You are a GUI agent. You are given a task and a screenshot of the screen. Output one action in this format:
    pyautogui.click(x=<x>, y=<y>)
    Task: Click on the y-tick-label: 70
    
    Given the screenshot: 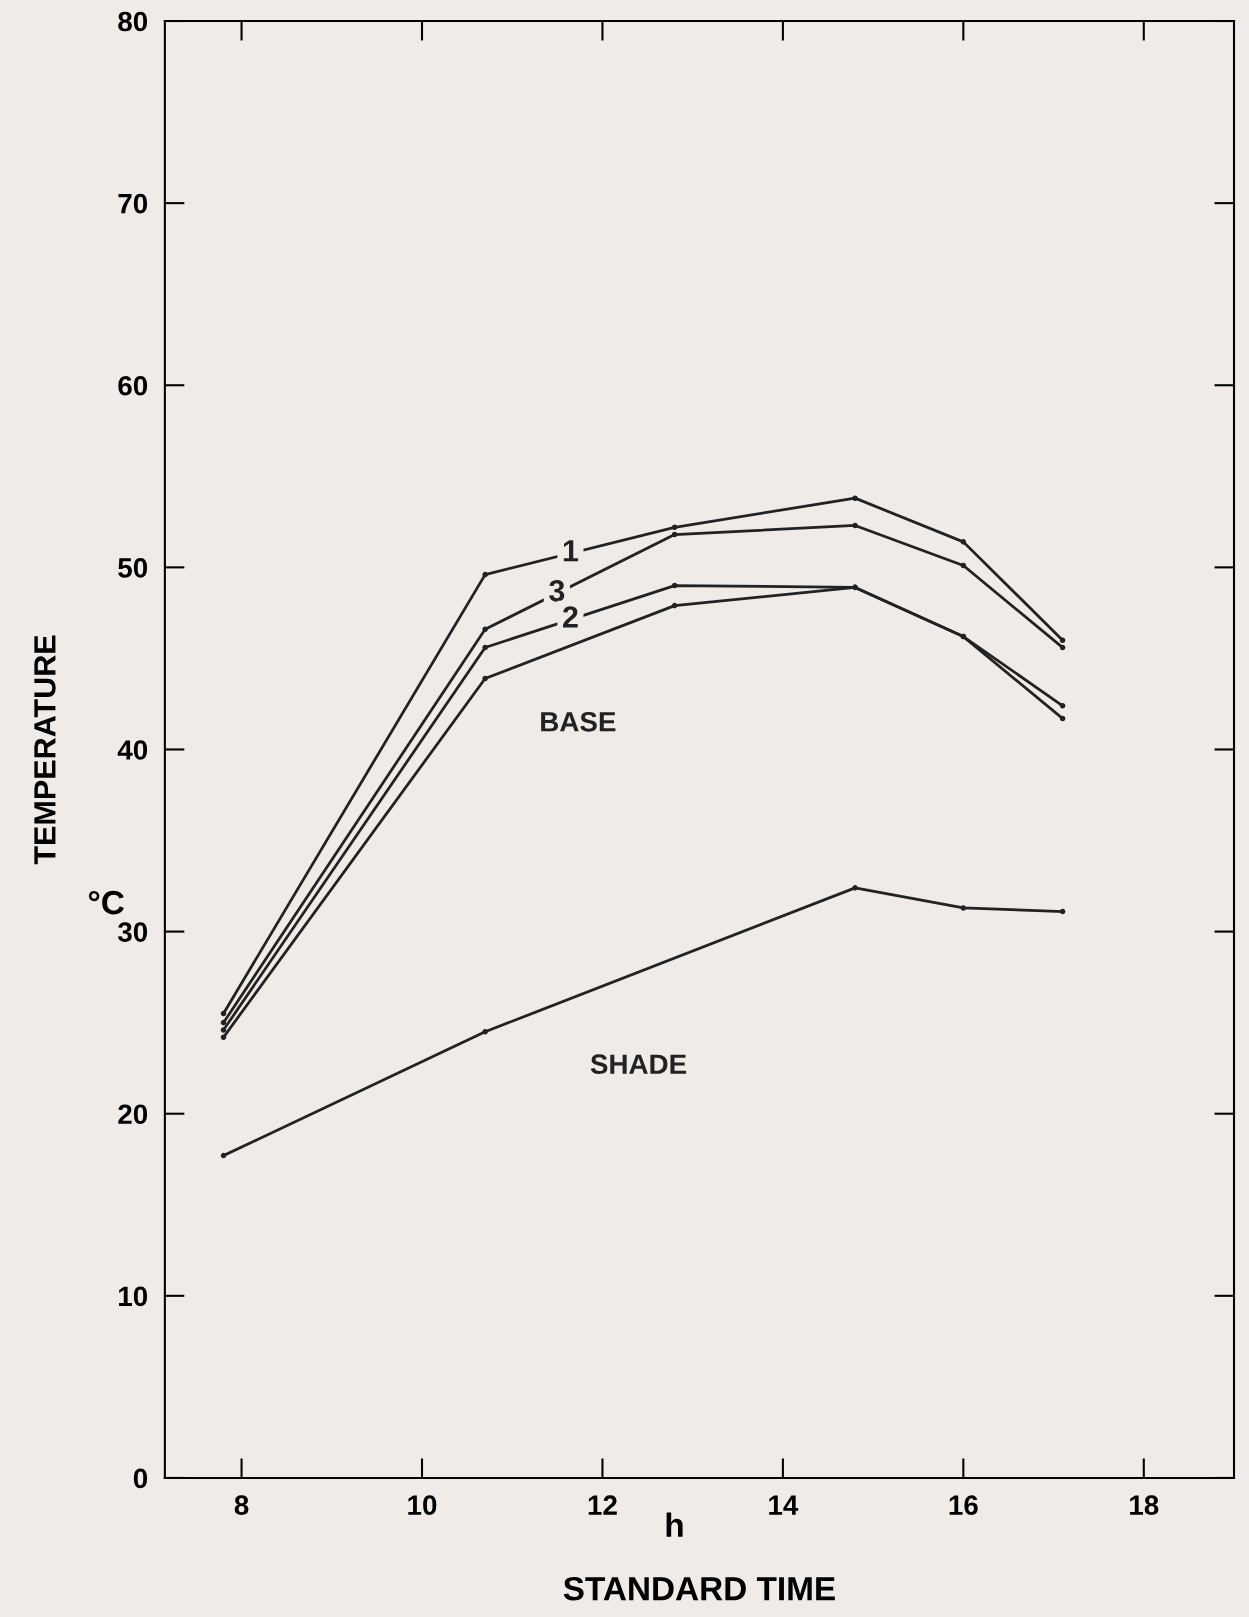 What is the action you would take?
    pyautogui.click(x=133, y=203)
    